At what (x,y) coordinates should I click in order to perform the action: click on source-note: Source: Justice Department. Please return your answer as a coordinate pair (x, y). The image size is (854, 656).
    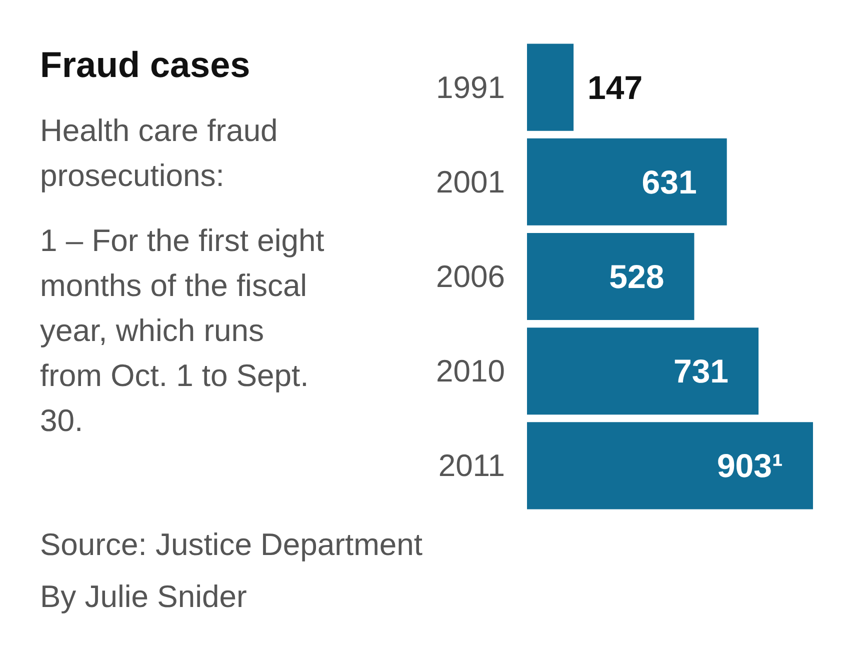
    Looking at the image, I should click on (232, 545).